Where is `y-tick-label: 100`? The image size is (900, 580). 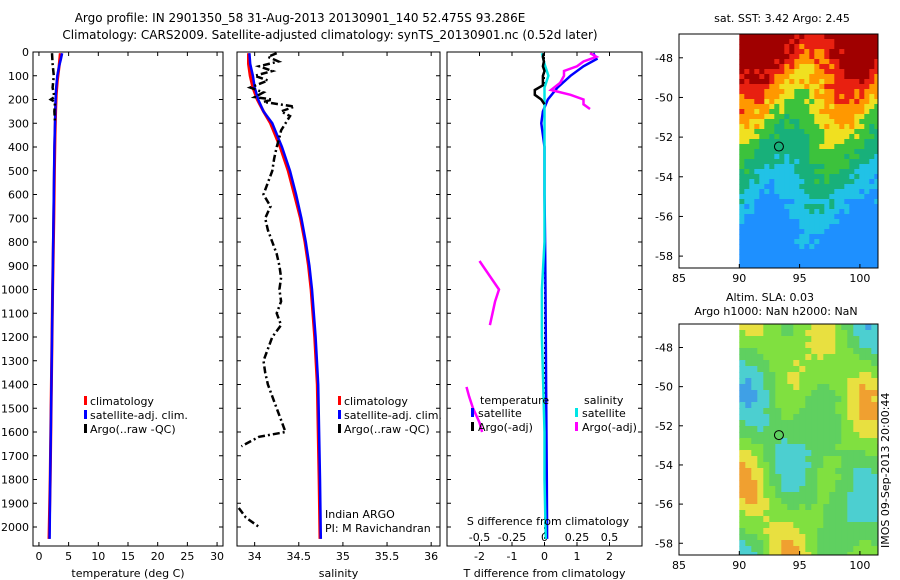 y-tick-label: 100 is located at coordinates (18, 76).